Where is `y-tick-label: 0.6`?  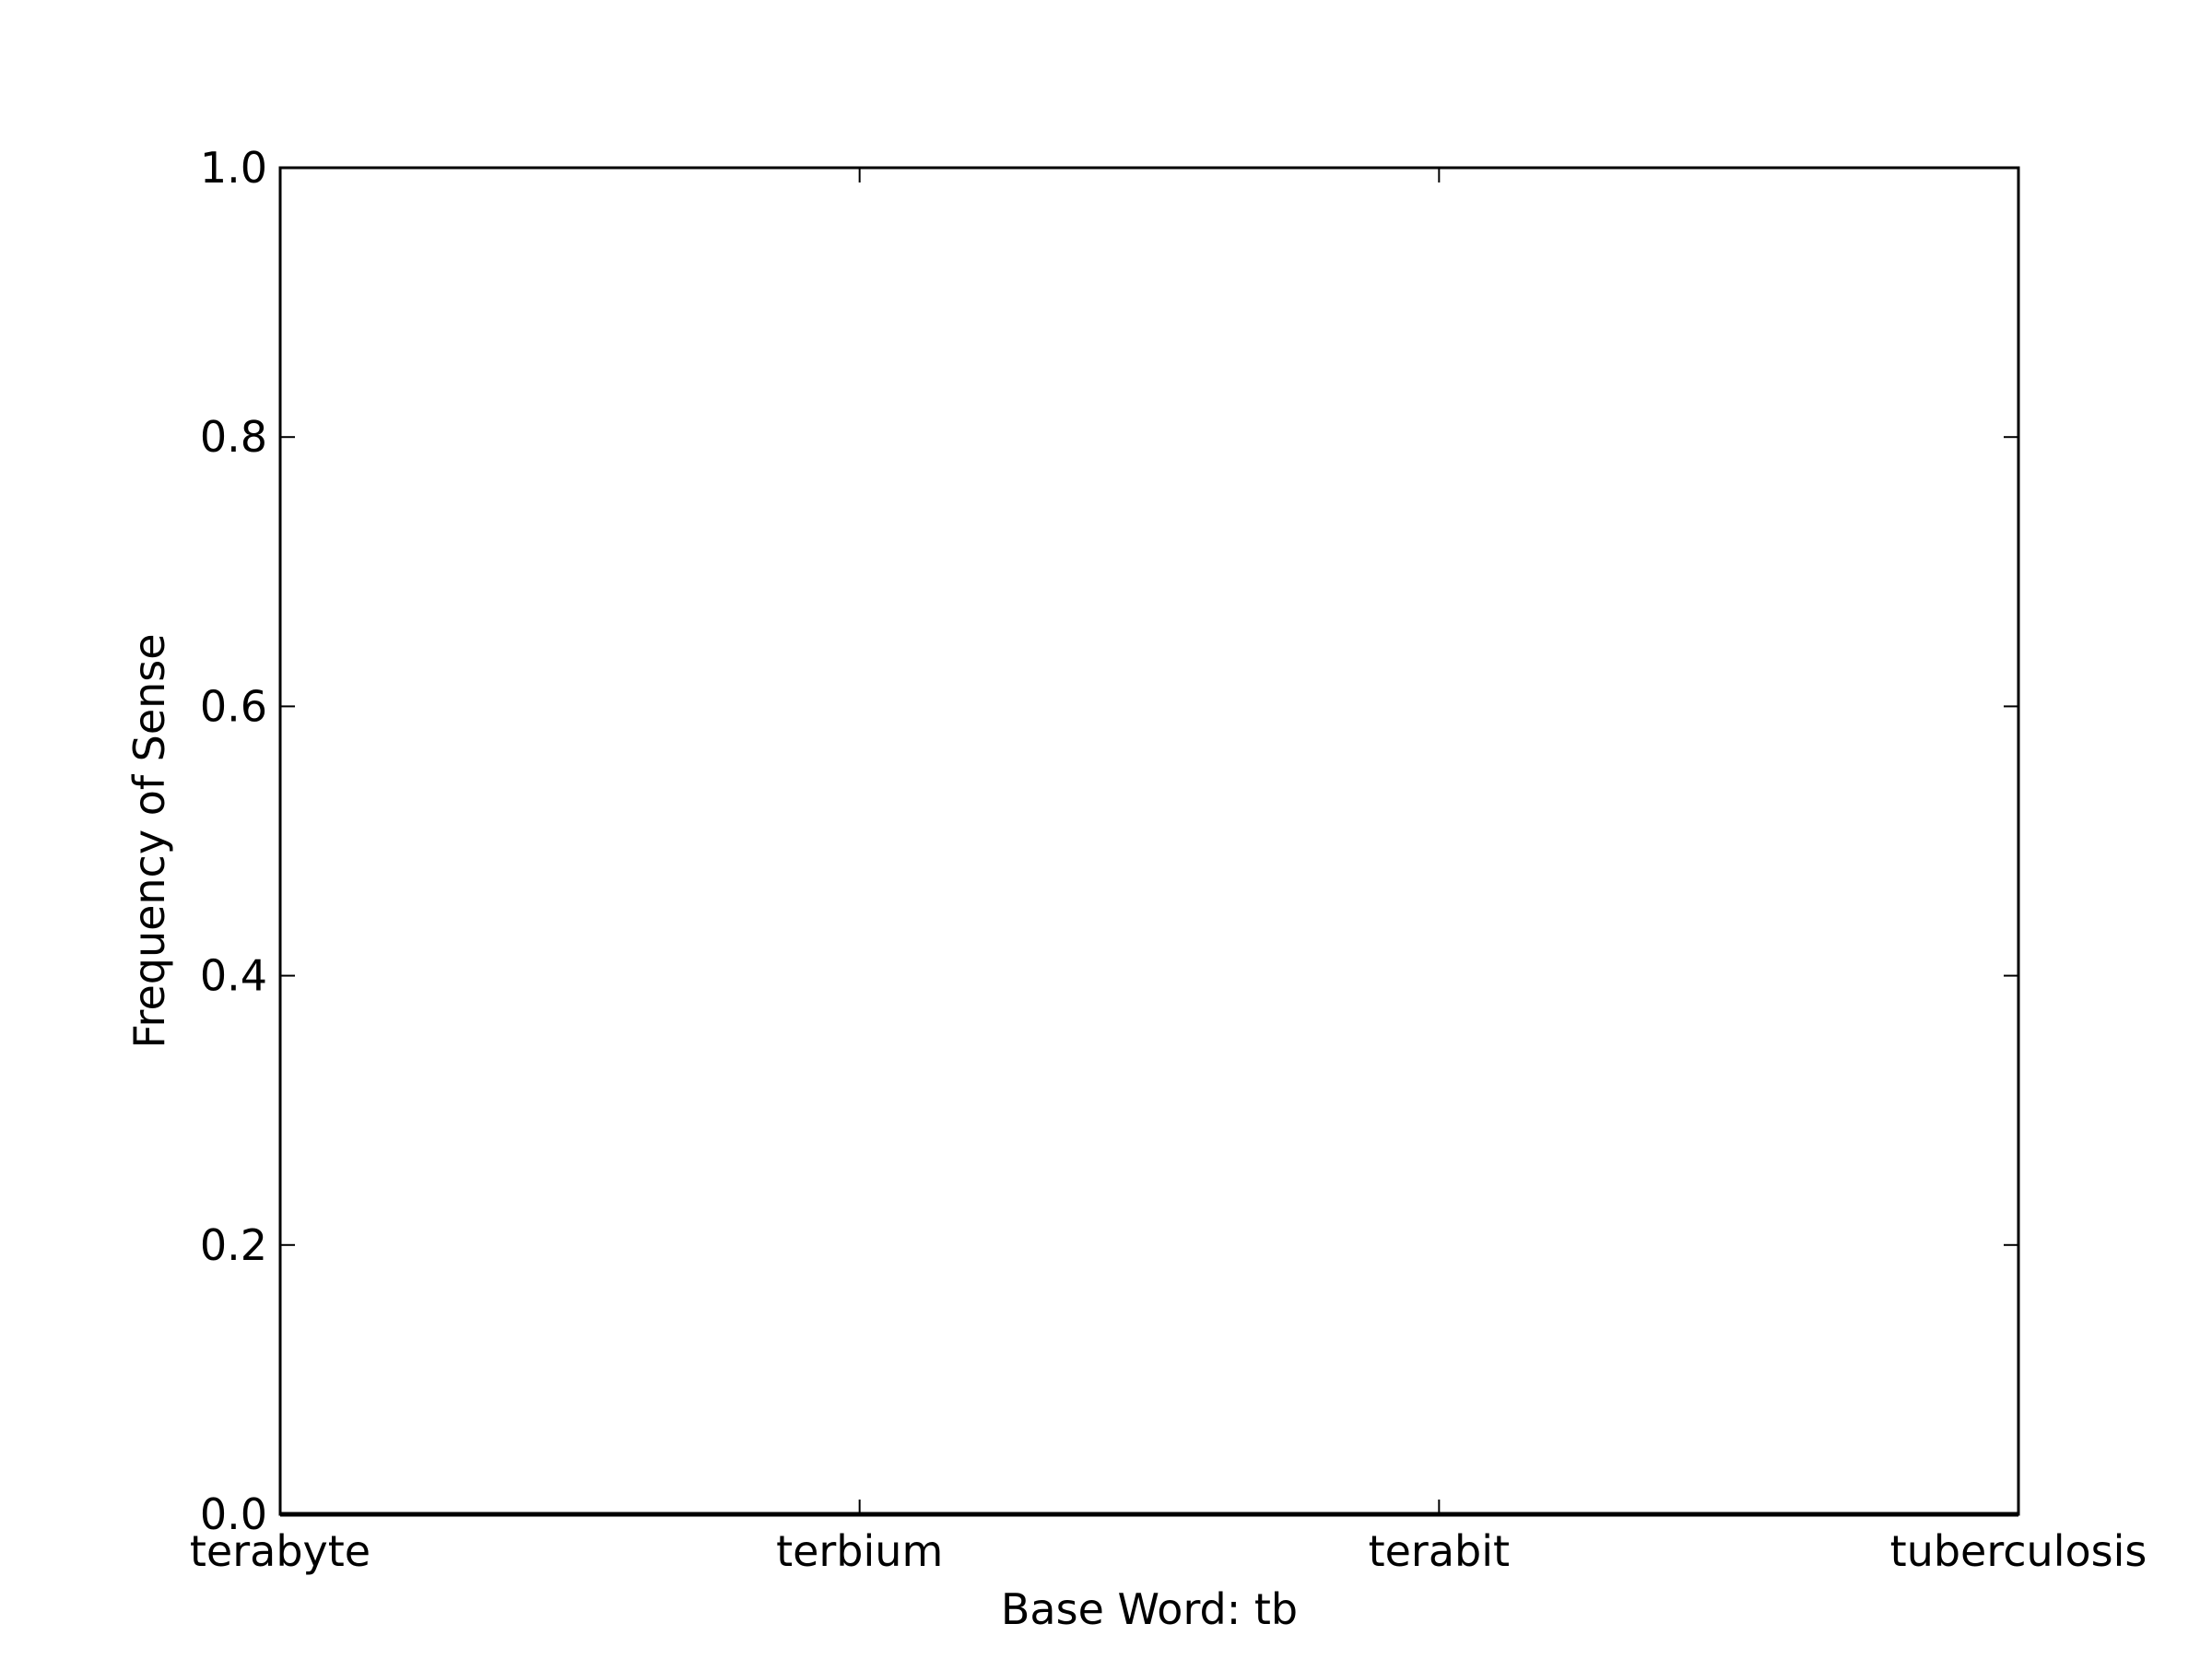
y-tick-label: 0.6 is located at coordinates (233, 706).